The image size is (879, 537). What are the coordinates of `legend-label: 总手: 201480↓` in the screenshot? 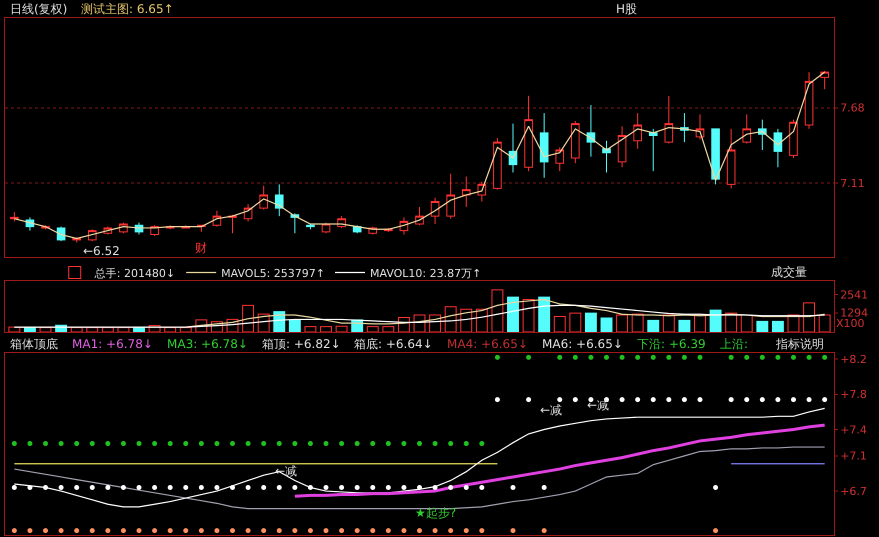 It's located at (135, 273).